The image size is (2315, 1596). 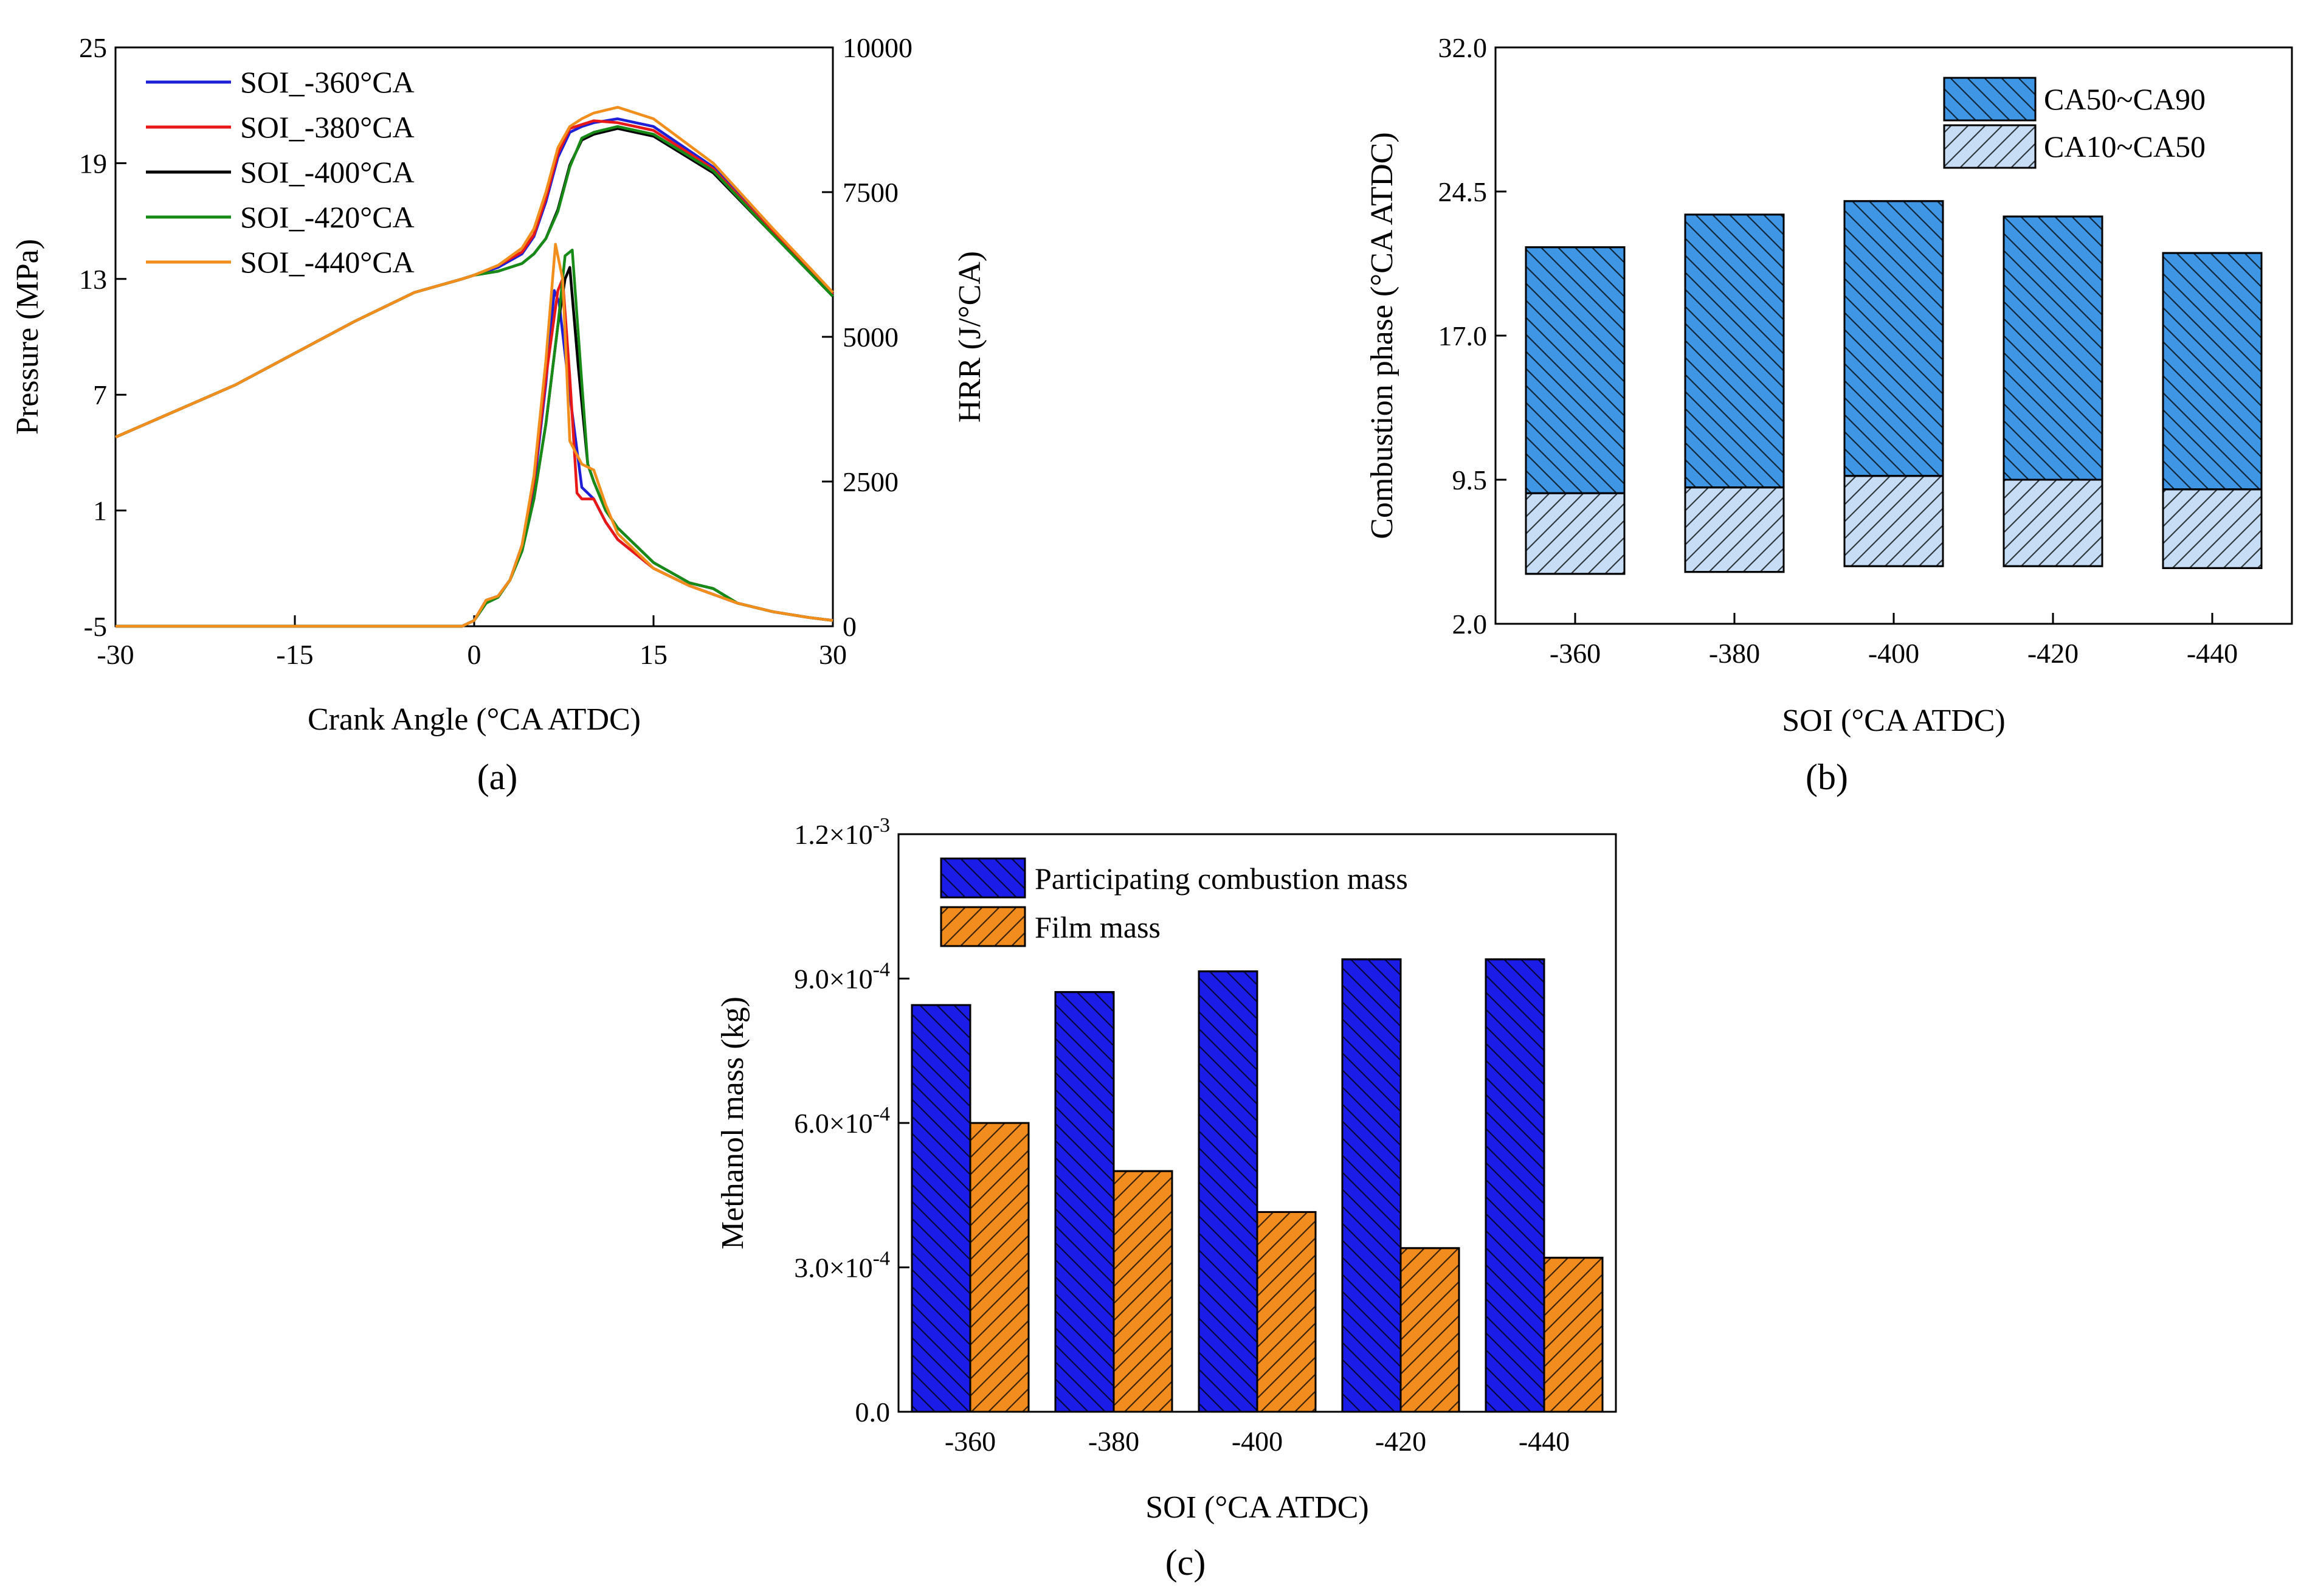 I want to click on chart-c-legend-label: Film mass, so click(x=1098, y=927).